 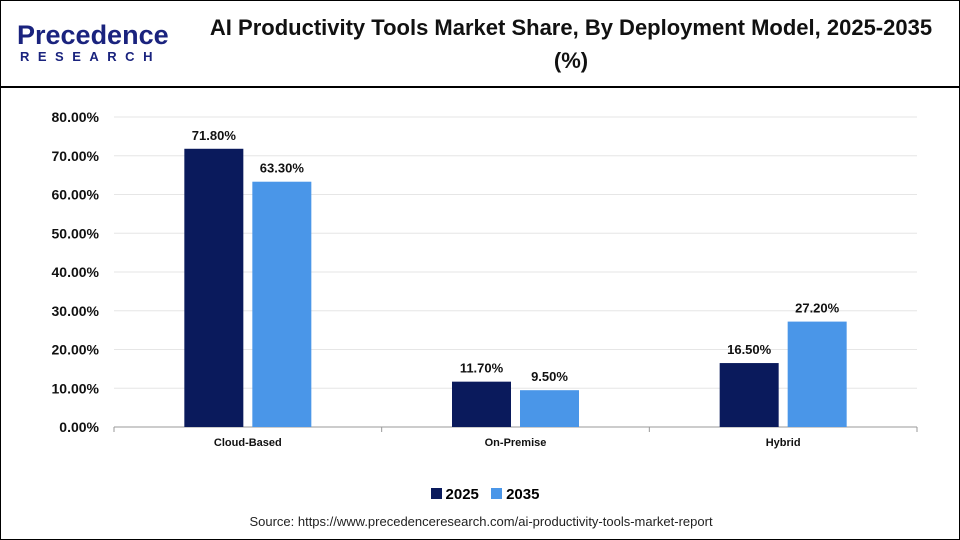 I want to click on y-tick-label: 0.00%, so click(x=79, y=427).